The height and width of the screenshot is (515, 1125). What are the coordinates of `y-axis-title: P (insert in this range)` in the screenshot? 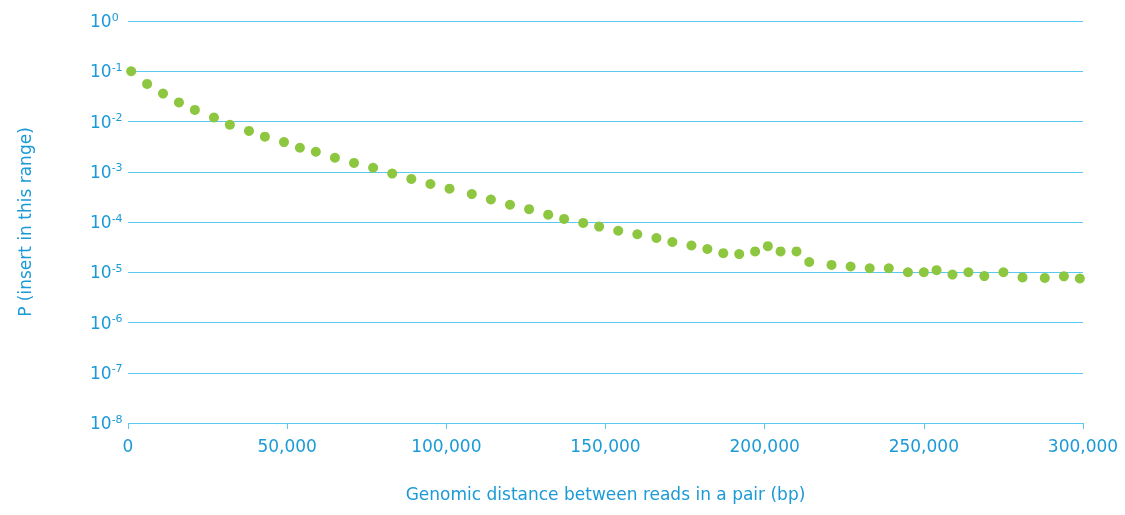 It's located at (24, 222).